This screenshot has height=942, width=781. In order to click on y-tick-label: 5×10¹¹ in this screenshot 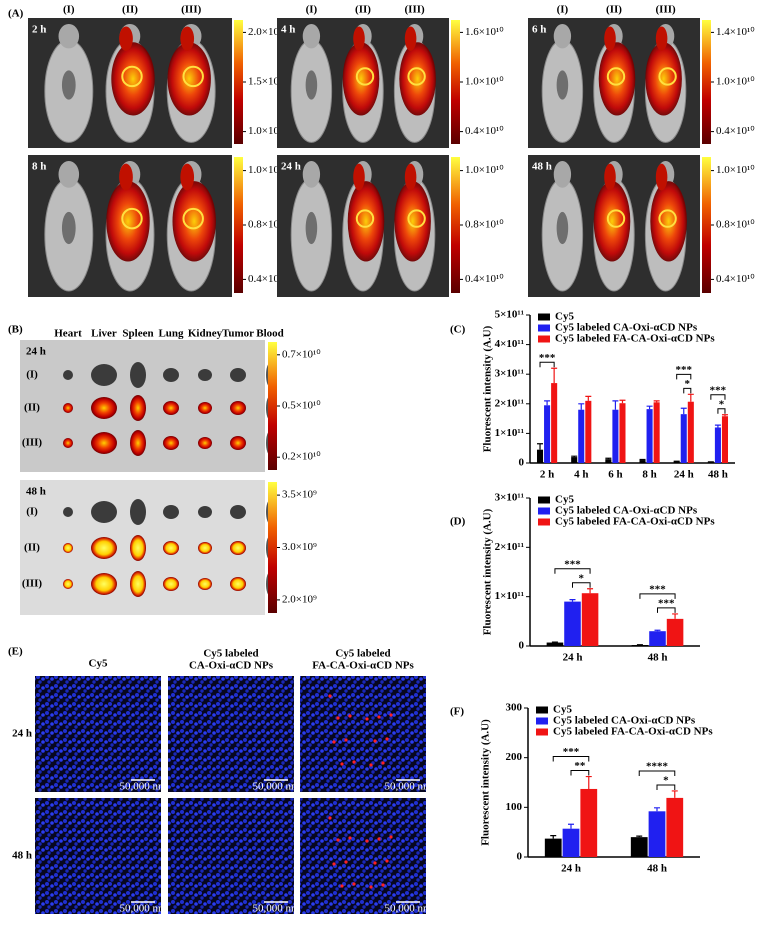, I will do `click(509, 315)`.